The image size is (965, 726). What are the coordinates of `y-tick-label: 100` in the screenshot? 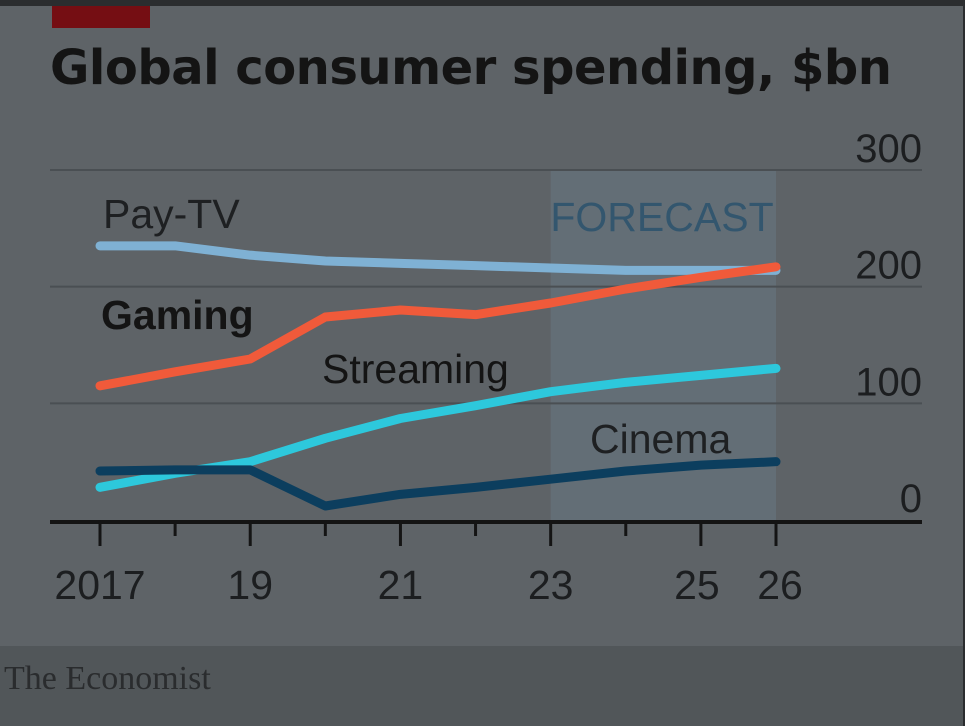 It's located at (888, 382).